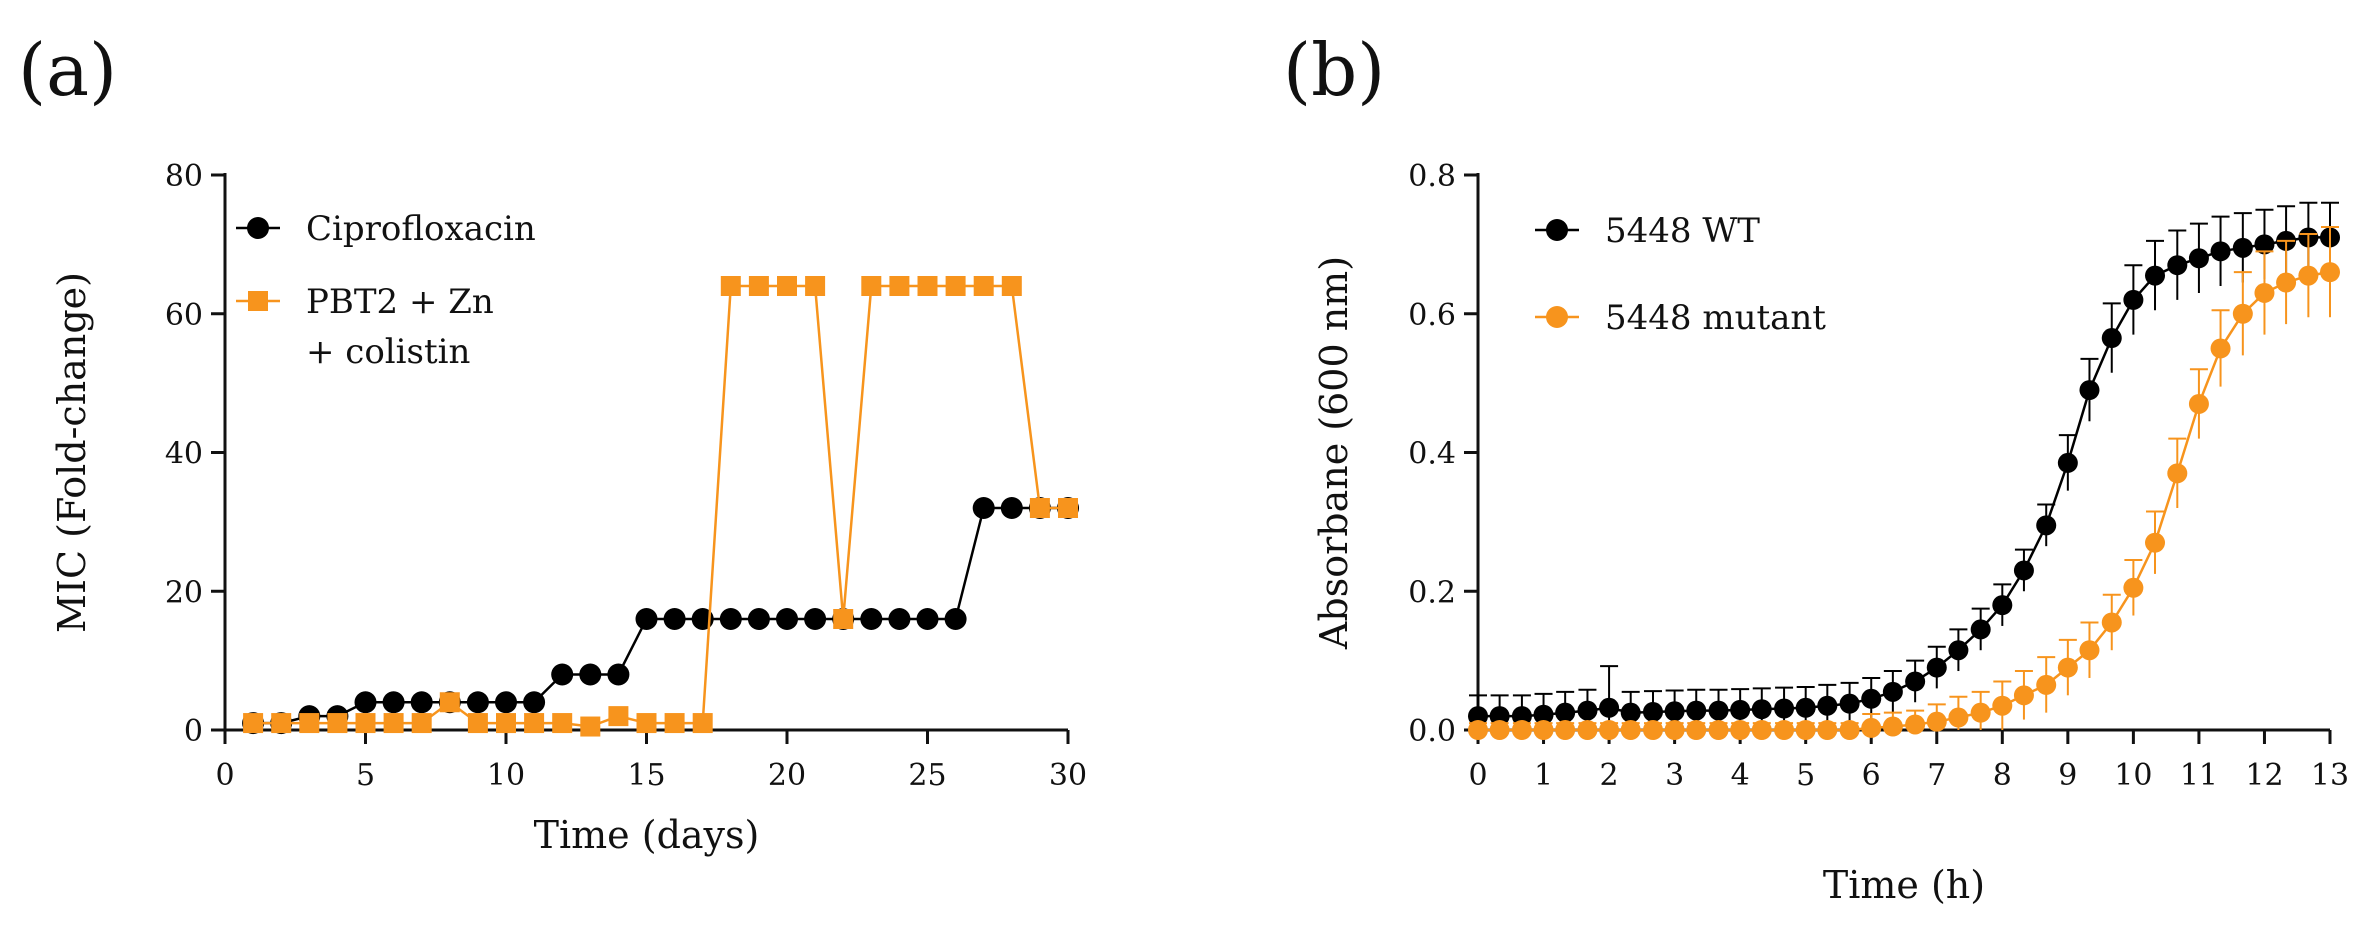  Describe the element at coordinates (1543, 775) in the screenshot. I see `x-tick-label: 1` at that location.